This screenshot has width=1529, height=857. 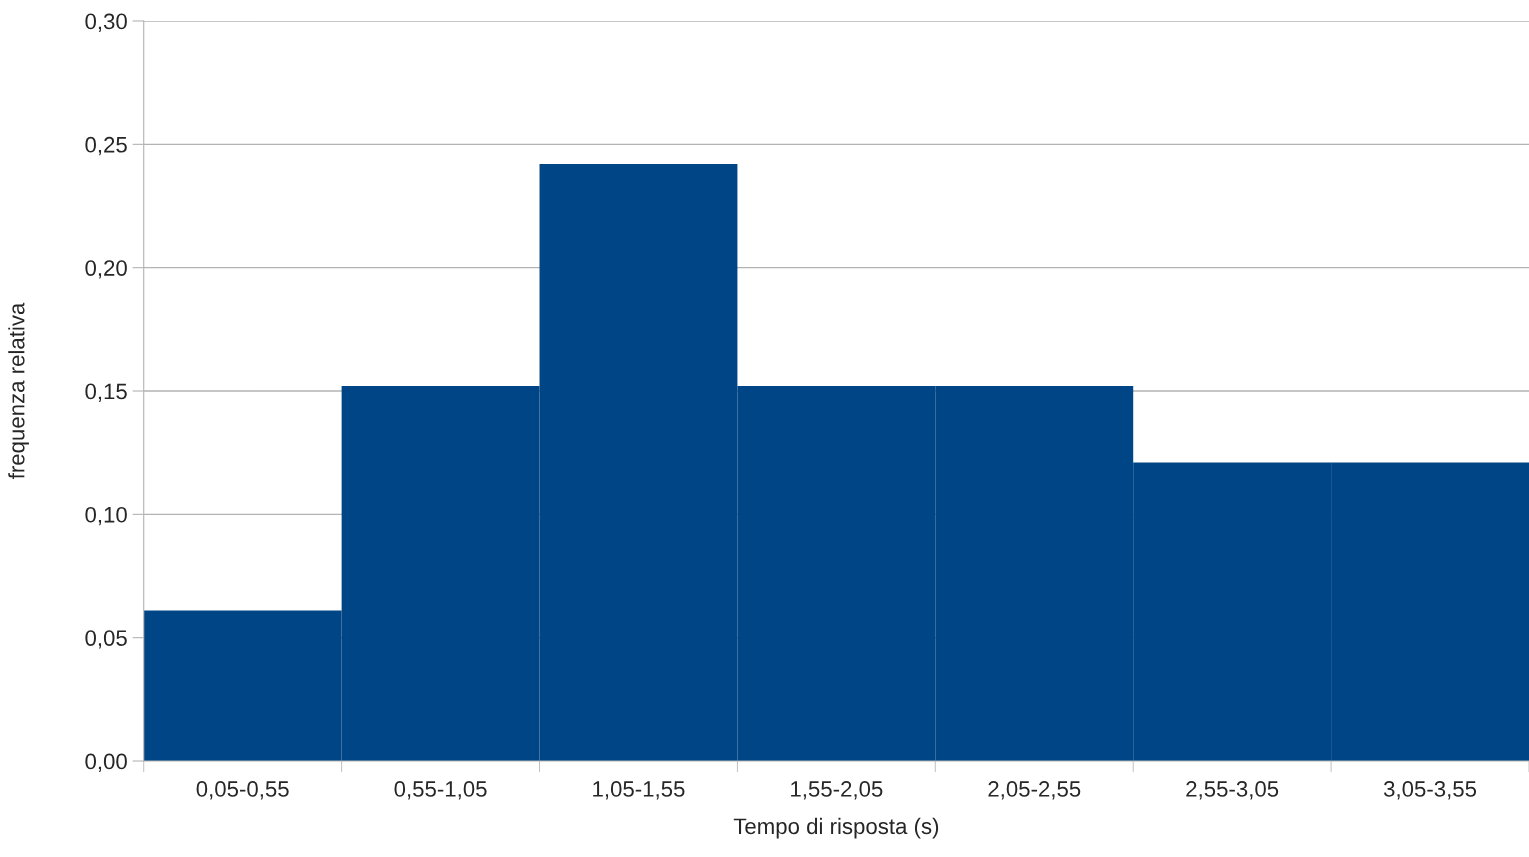 I want to click on y-tick-label: 0,15, so click(x=106, y=392).